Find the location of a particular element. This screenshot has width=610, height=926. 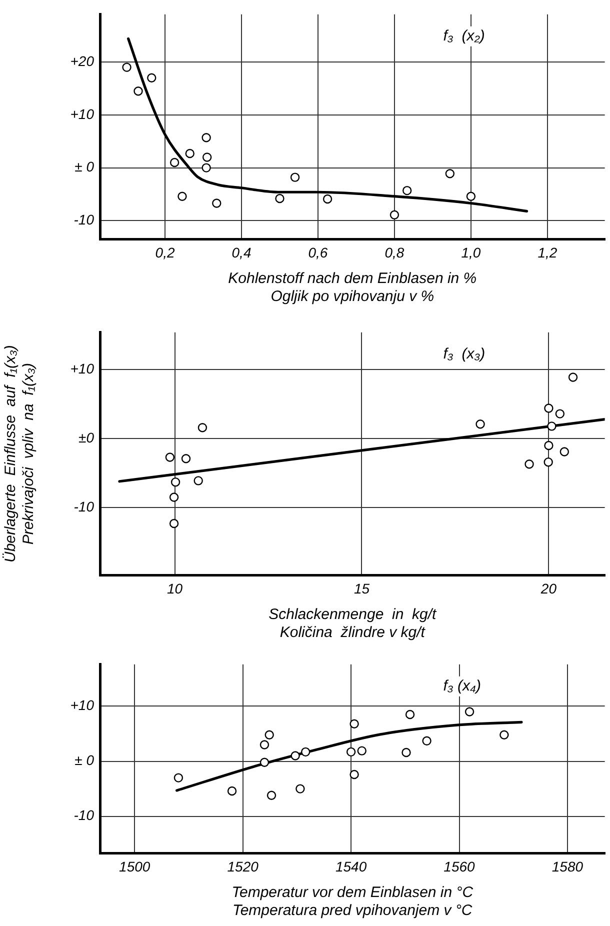

x-tick-label: 1580 is located at coordinates (568, 866).